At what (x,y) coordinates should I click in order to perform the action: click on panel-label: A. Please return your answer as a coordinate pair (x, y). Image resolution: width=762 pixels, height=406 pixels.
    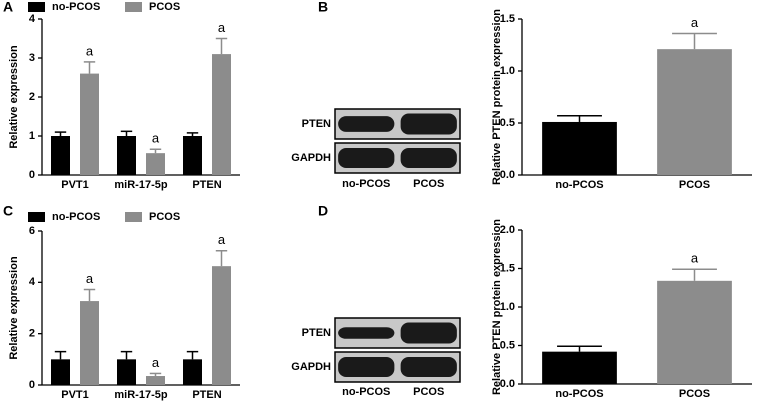
    Looking at the image, I should click on (8, 7).